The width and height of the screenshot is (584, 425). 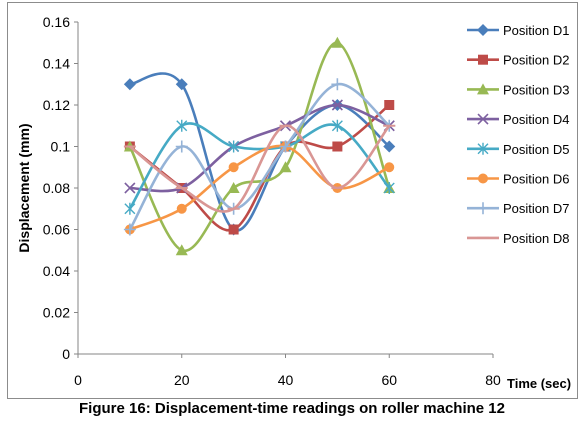 What do you see at coordinates (182, 380) in the screenshot?
I see `x-tick-label: 20` at bounding box center [182, 380].